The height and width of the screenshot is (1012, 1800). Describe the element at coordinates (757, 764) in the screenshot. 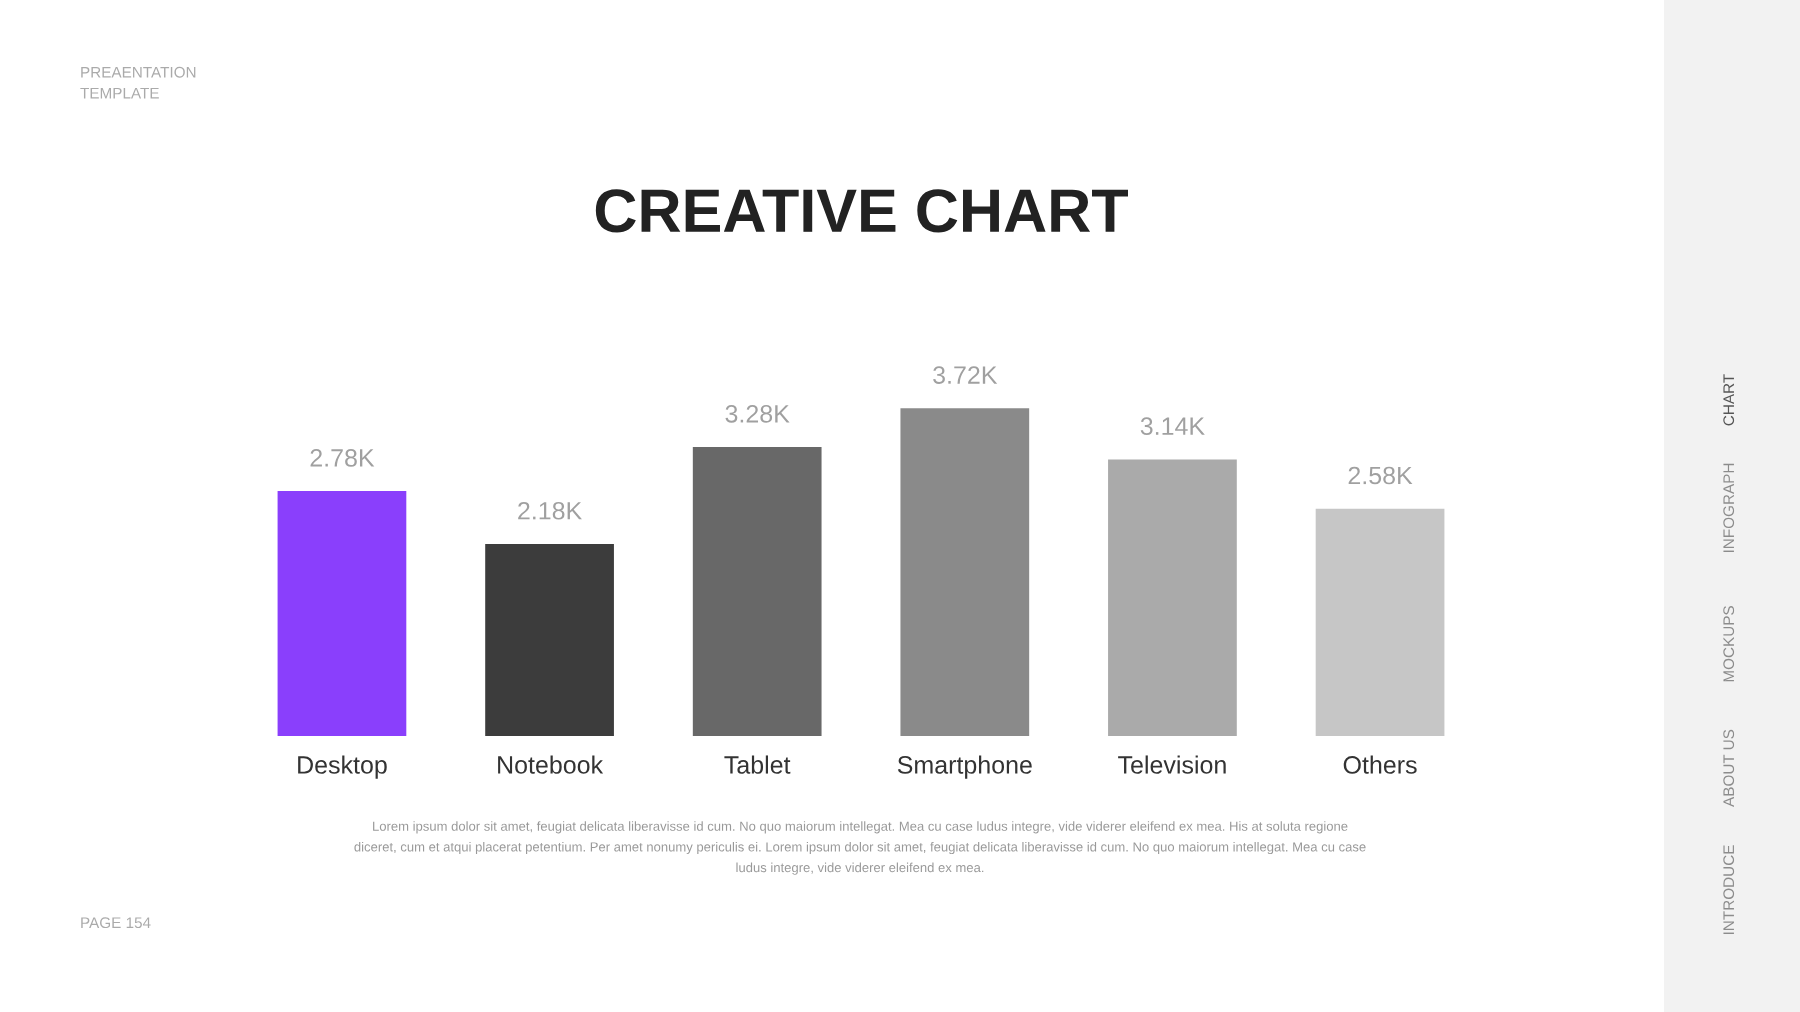

I see `x-tick-label: Tablet` at that location.